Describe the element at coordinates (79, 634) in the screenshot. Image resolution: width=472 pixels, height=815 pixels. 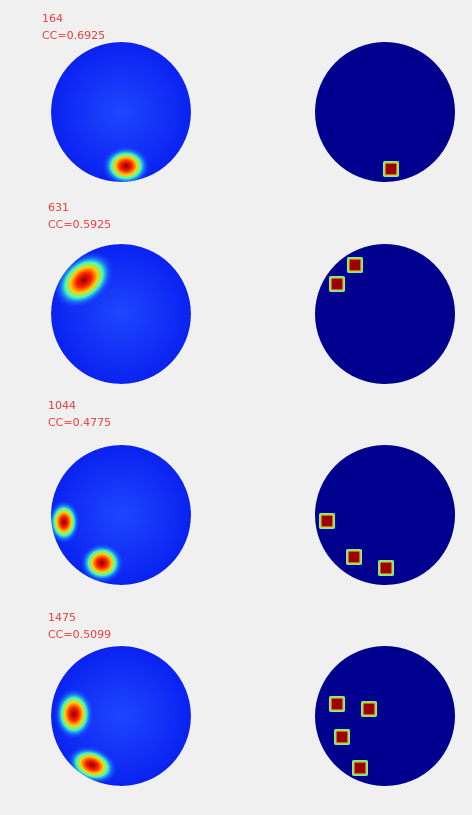
I see `panel-cc: CC=0.5099` at that location.